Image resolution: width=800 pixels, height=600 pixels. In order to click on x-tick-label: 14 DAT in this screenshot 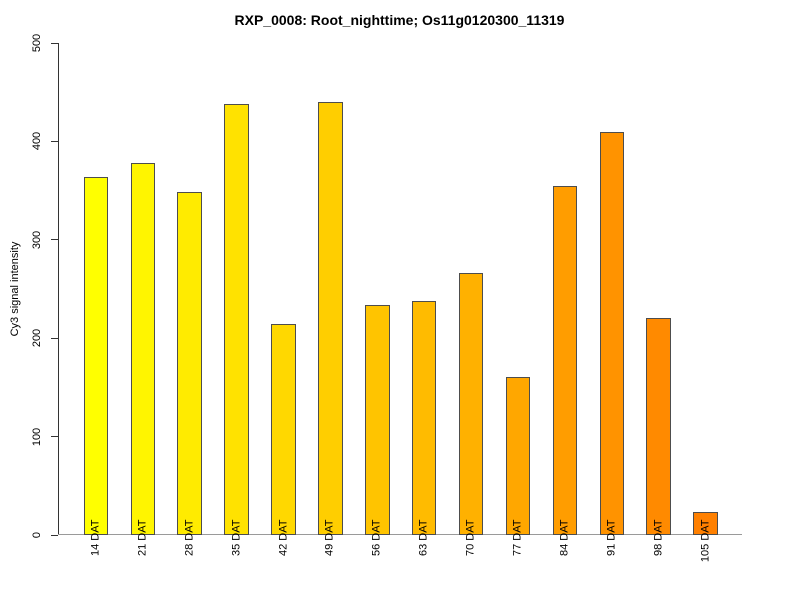, I will do `click(95, 537)`.